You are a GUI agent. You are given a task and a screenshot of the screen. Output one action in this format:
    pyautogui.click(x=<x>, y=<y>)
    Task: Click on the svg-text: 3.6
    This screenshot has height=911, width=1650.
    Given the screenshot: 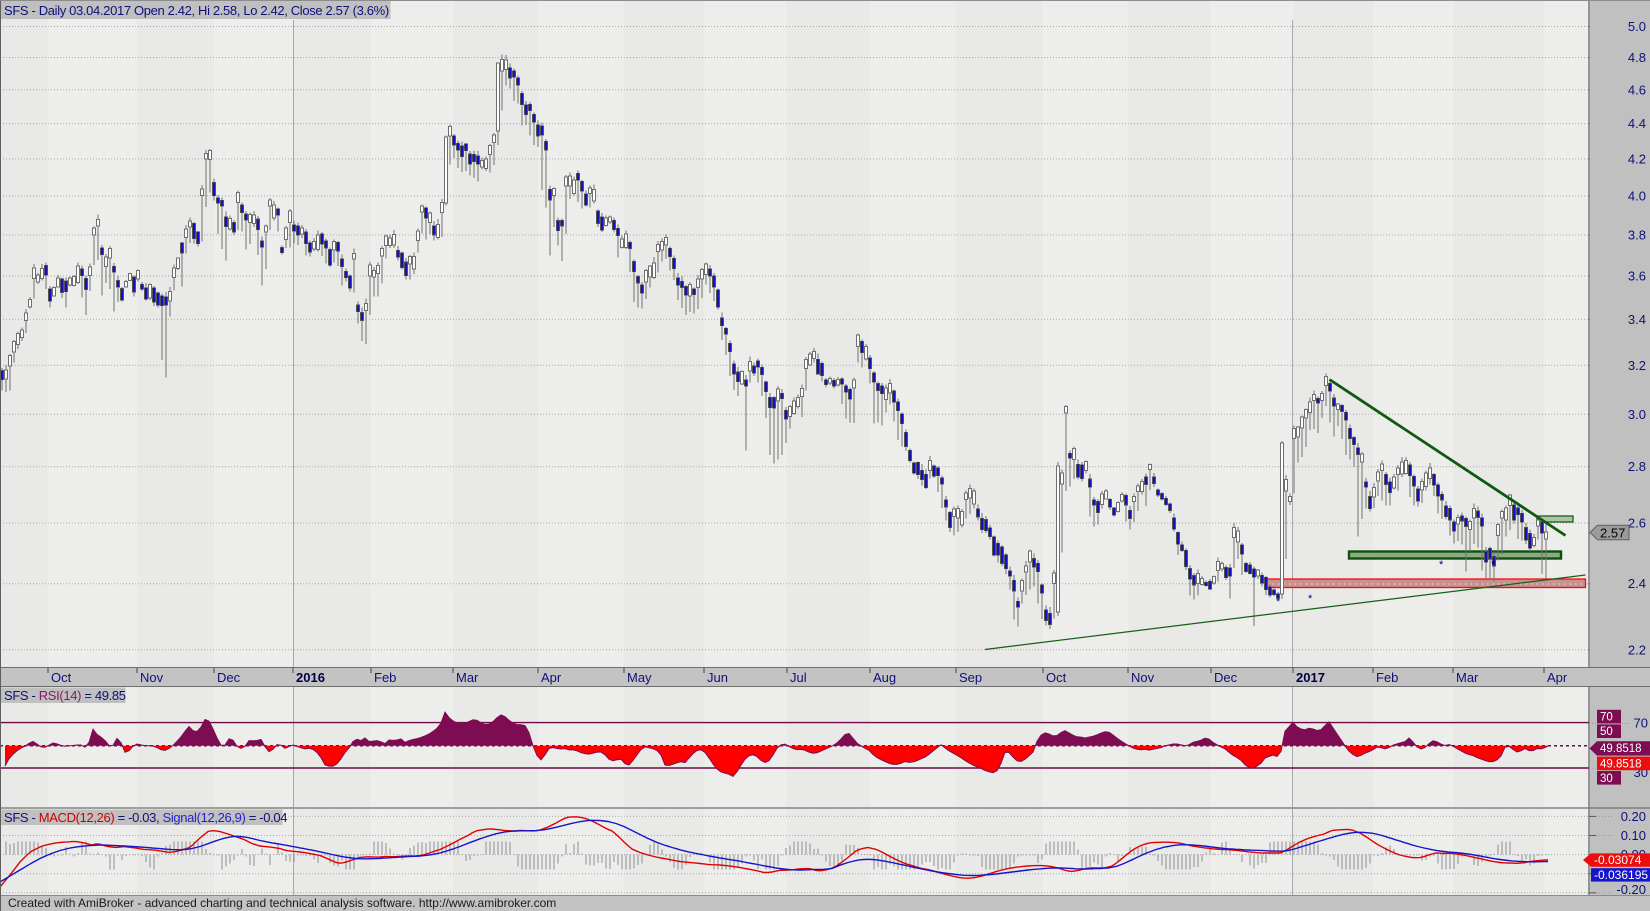 What is the action you would take?
    pyautogui.click(x=1637, y=275)
    